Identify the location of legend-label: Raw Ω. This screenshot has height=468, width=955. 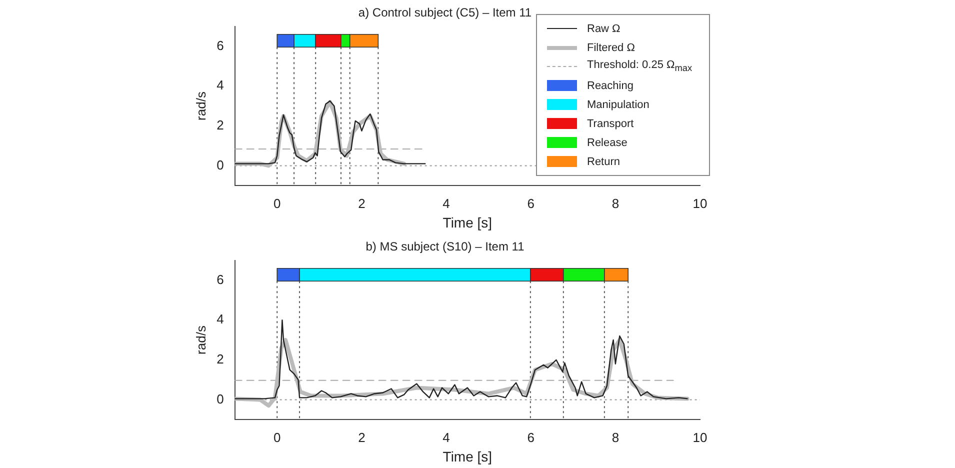
(603, 28).